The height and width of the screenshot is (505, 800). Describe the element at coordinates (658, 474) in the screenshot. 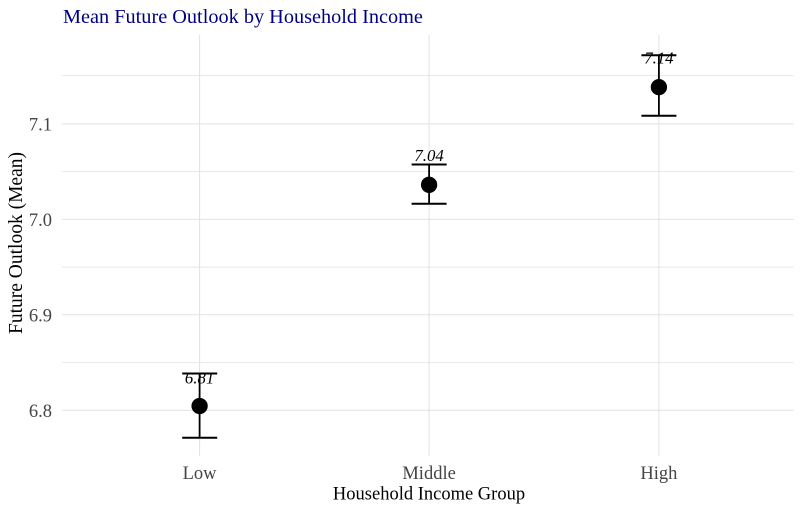

I see `svg-text: High` at that location.